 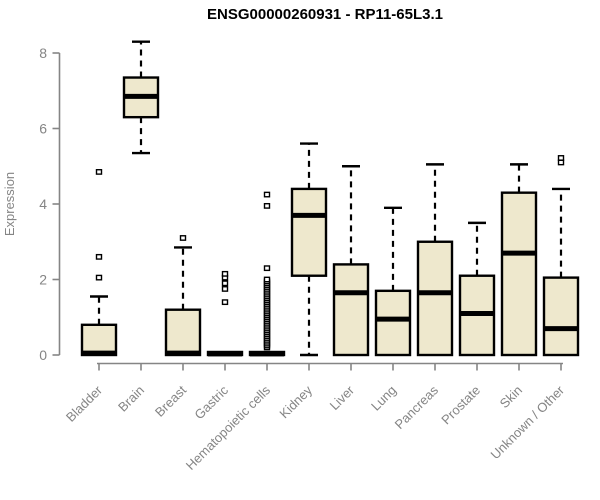 I want to click on x-tick-label-unknown-other: Unknown / Other, so click(x=528, y=422).